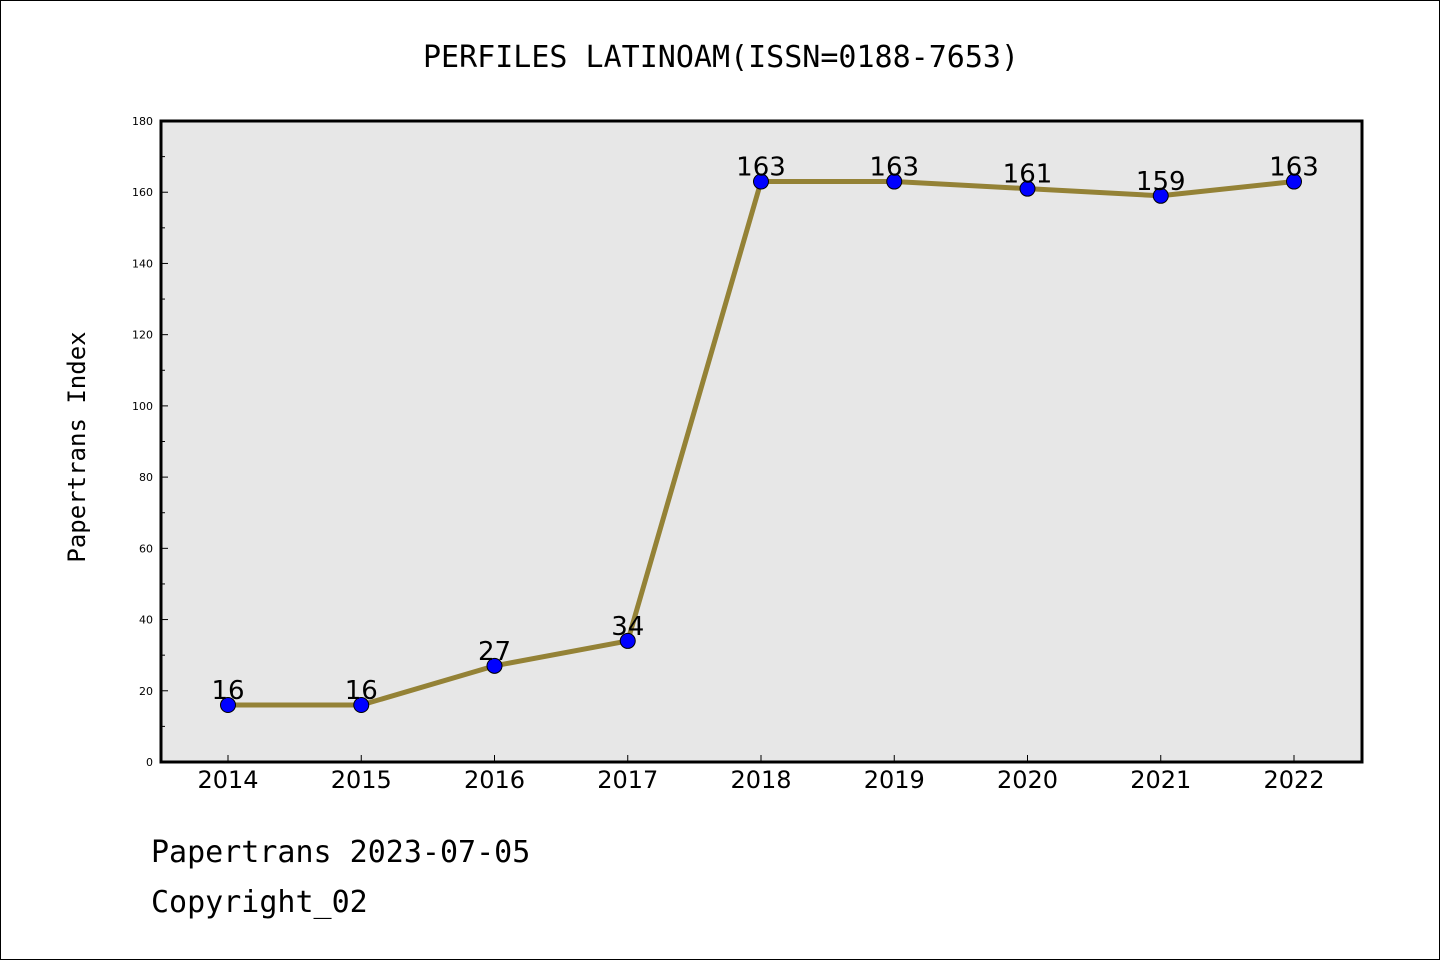 This screenshot has height=961, width=1440. What do you see at coordinates (1028, 175) in the screenshot?
I see `data-label: 161` at bounding box center [1028, 175].